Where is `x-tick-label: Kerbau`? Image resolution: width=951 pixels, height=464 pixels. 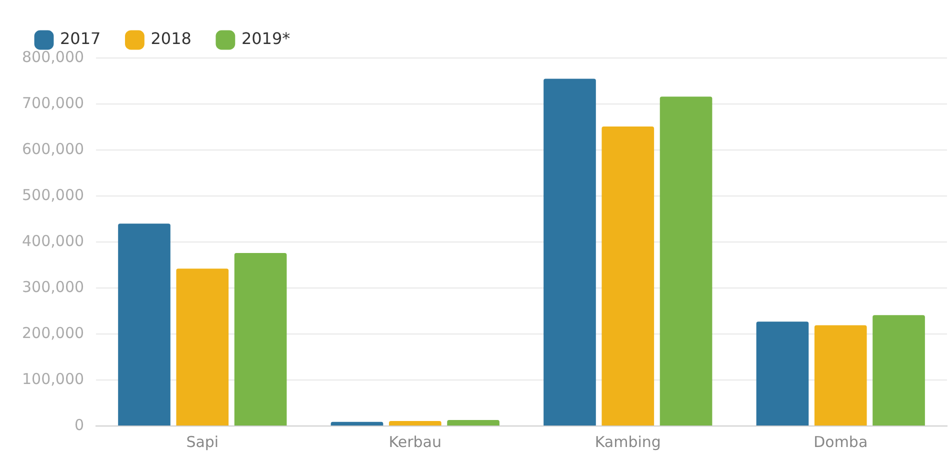
x-tick-label: Kerbau is located at coordinates (415, 441).